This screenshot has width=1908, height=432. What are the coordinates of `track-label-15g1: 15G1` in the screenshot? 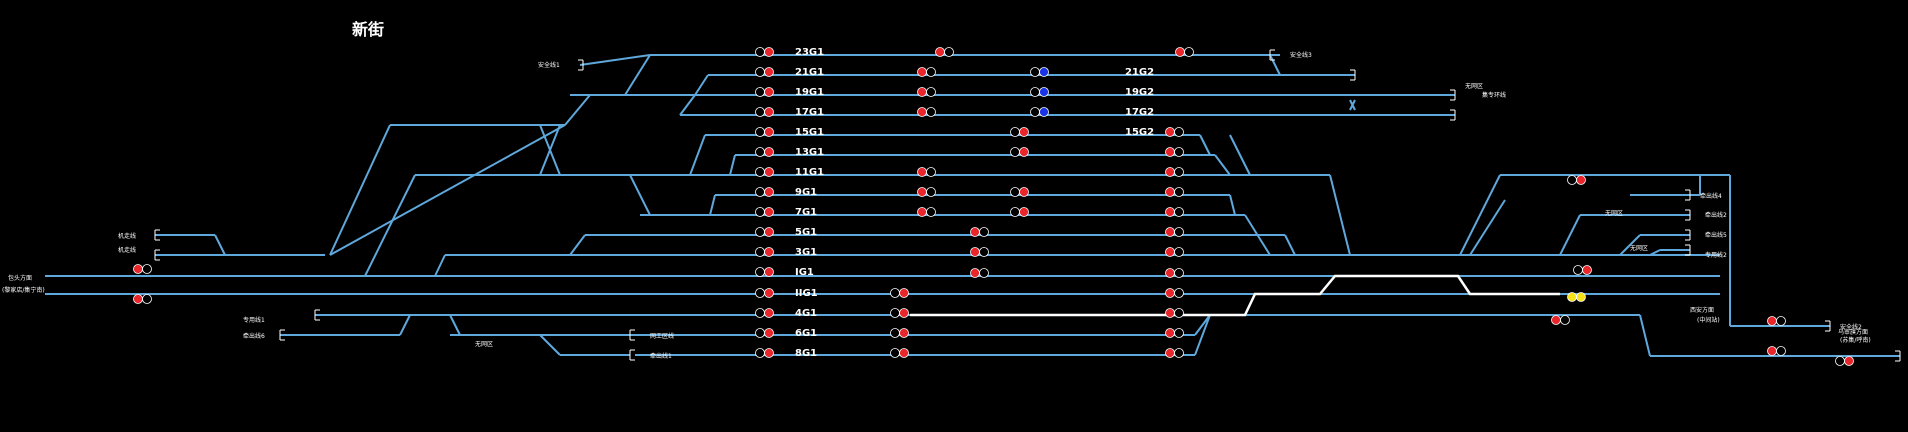 It's located at (809, 132).